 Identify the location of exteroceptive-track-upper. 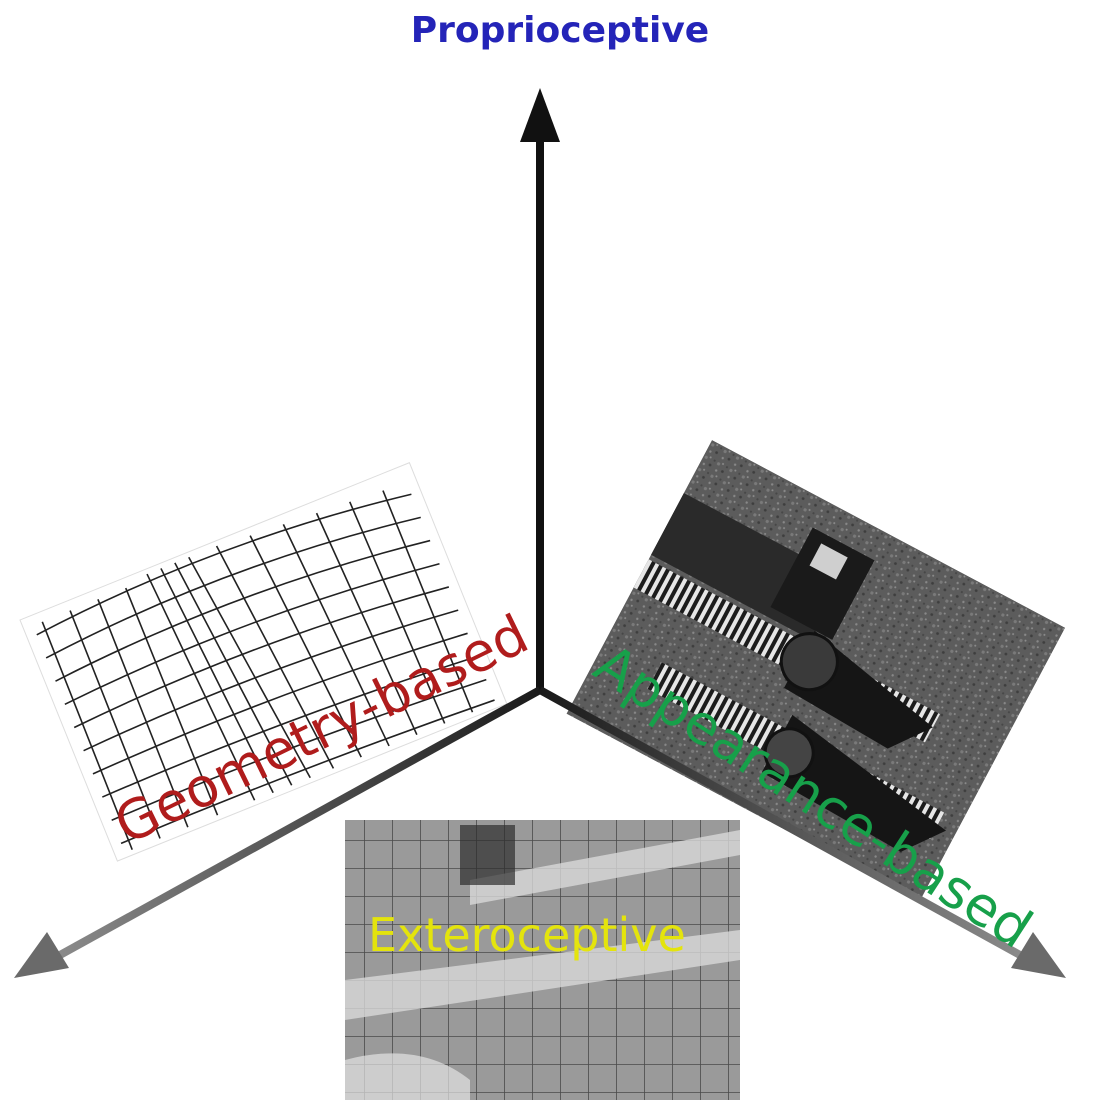
(605, 867).